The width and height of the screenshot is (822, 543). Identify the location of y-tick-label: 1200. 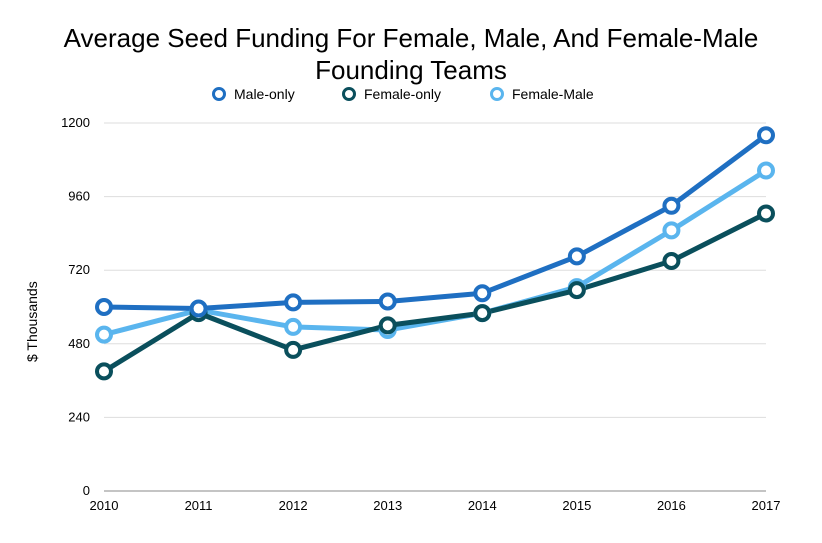
(75, 122).